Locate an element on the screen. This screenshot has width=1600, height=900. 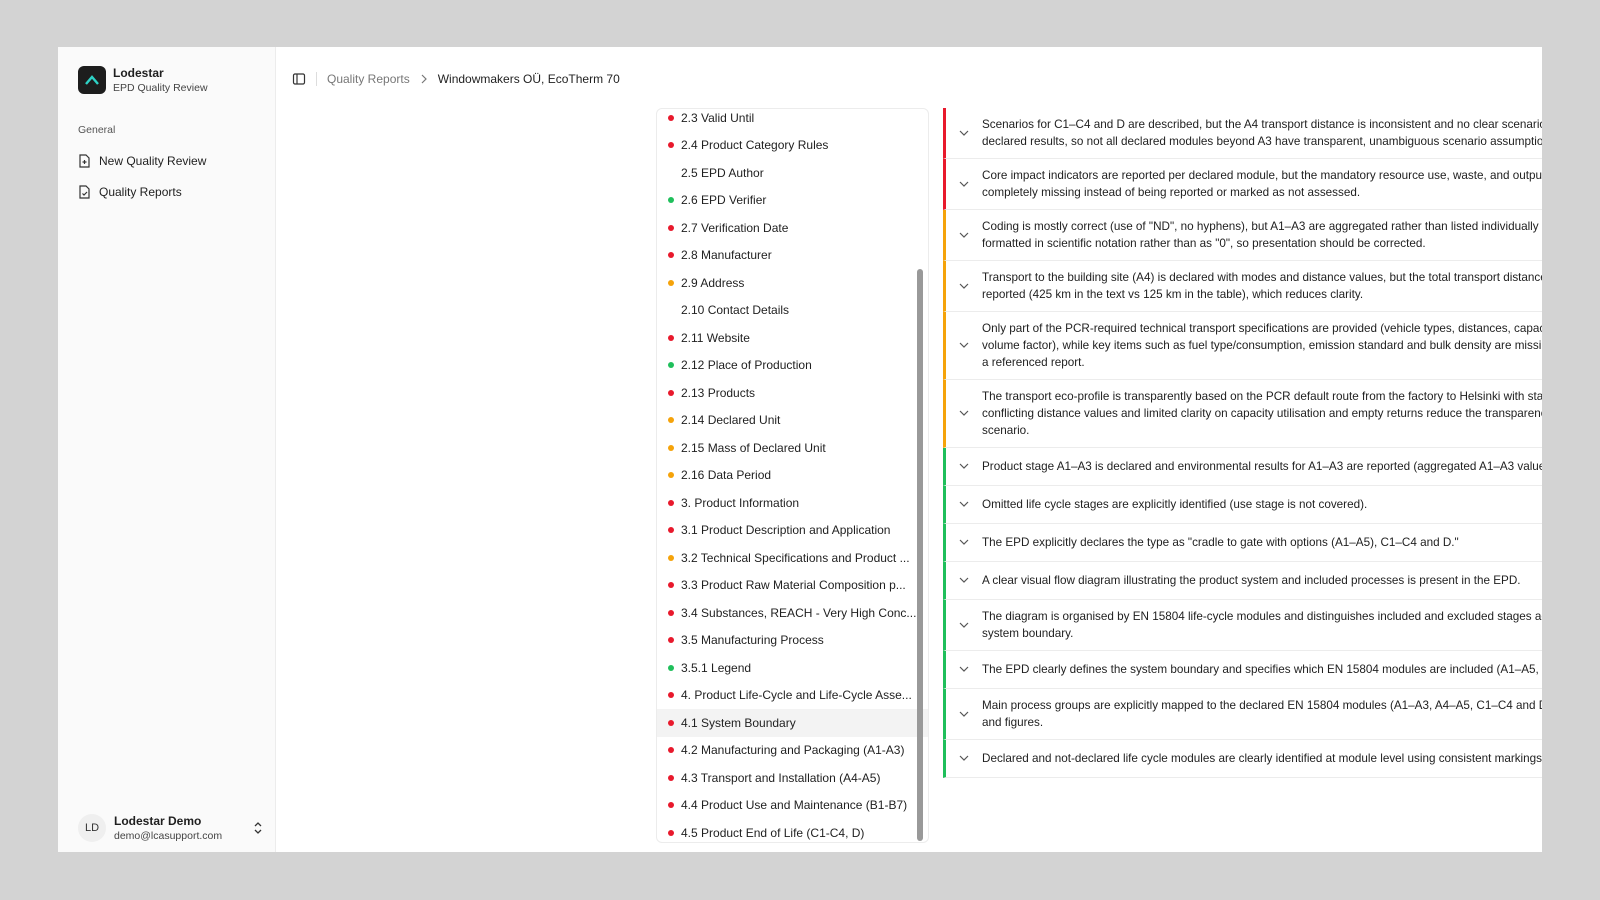
nav-label: New Quality Review is located at coordinates (153, 160).